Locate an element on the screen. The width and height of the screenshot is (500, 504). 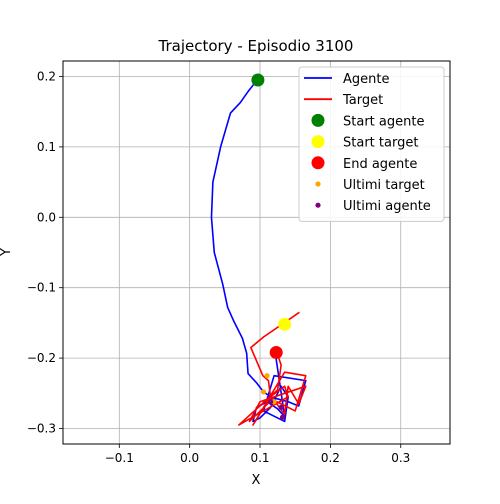
x-tick-label: 0.1 is located at coordinates (259, 458).